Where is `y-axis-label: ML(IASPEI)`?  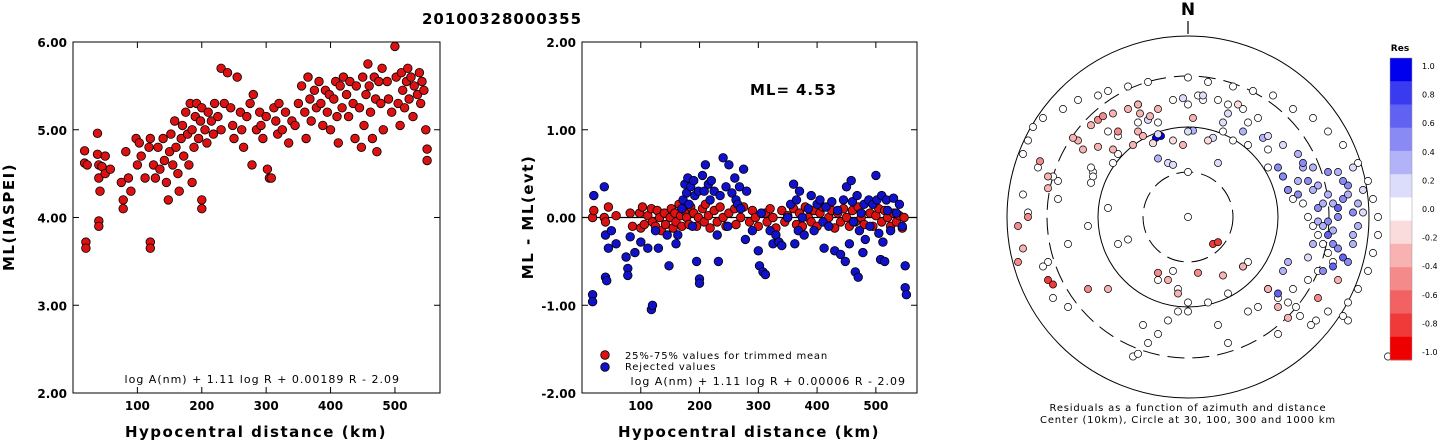 y-axis-label: ML(IASPEI) is located at coordinates (9, 217).